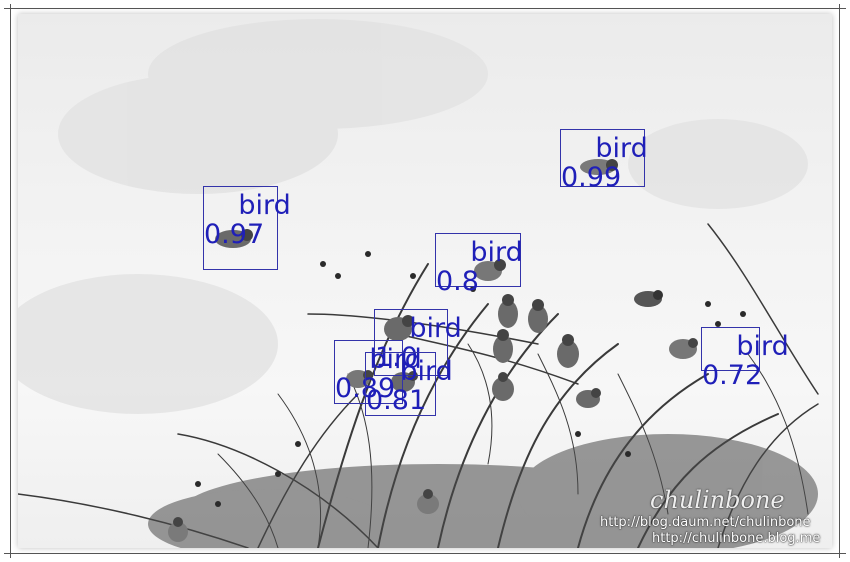  I want to click on detection-score-7: 0.72, so click(732, 375).